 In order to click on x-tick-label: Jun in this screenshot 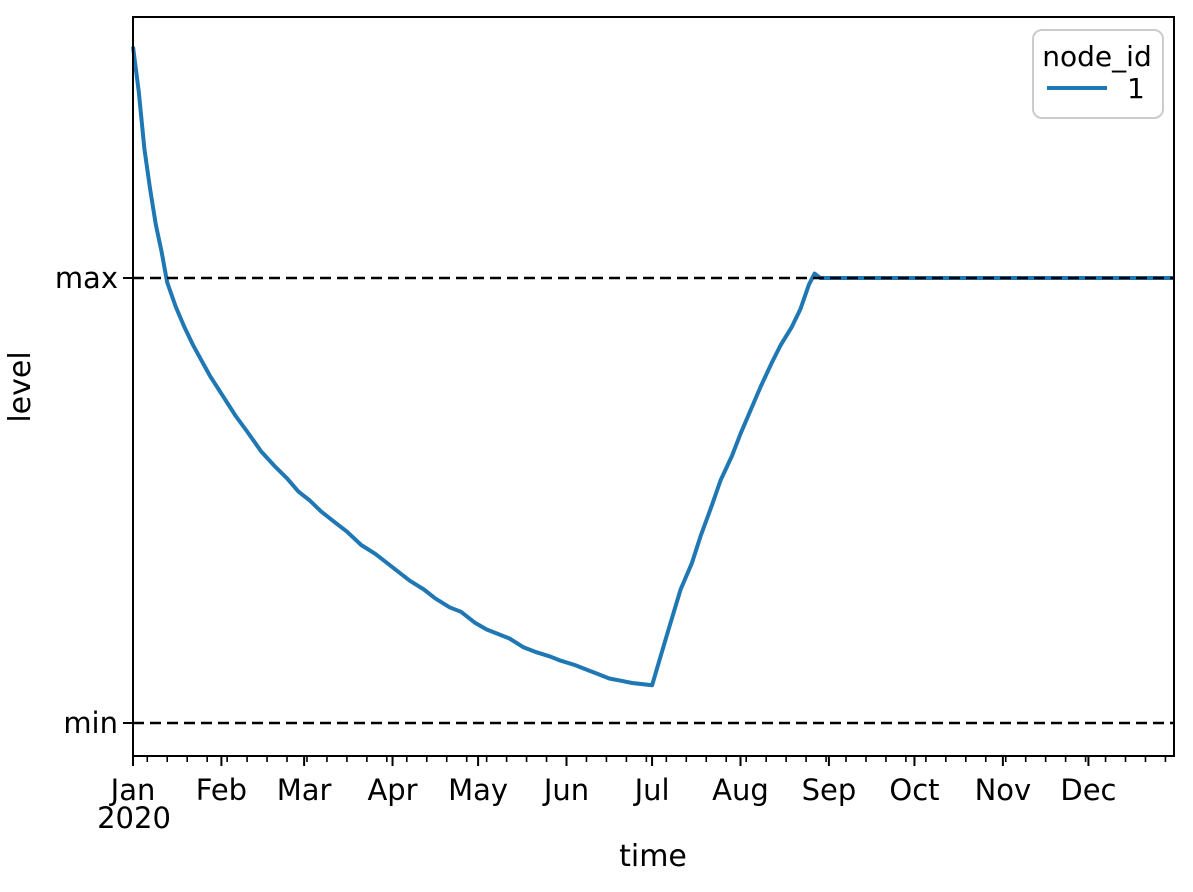, I will do `click(565, 790)`.